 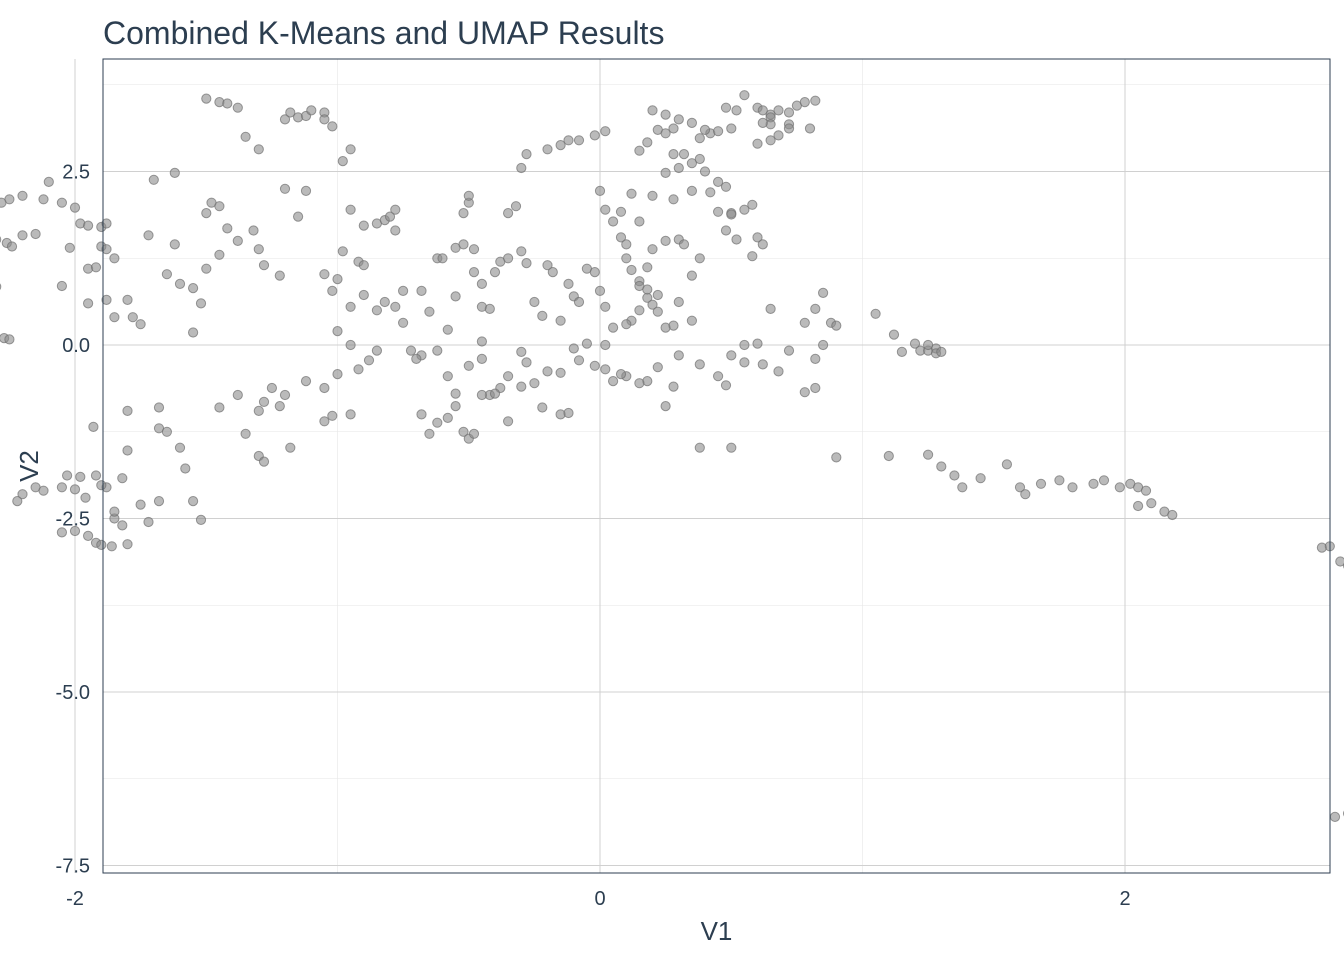 What do you see at coordinates (73, 693) in the screenshot?
I see `y-tick-label: -5.0` at bounding box center [73, 693].